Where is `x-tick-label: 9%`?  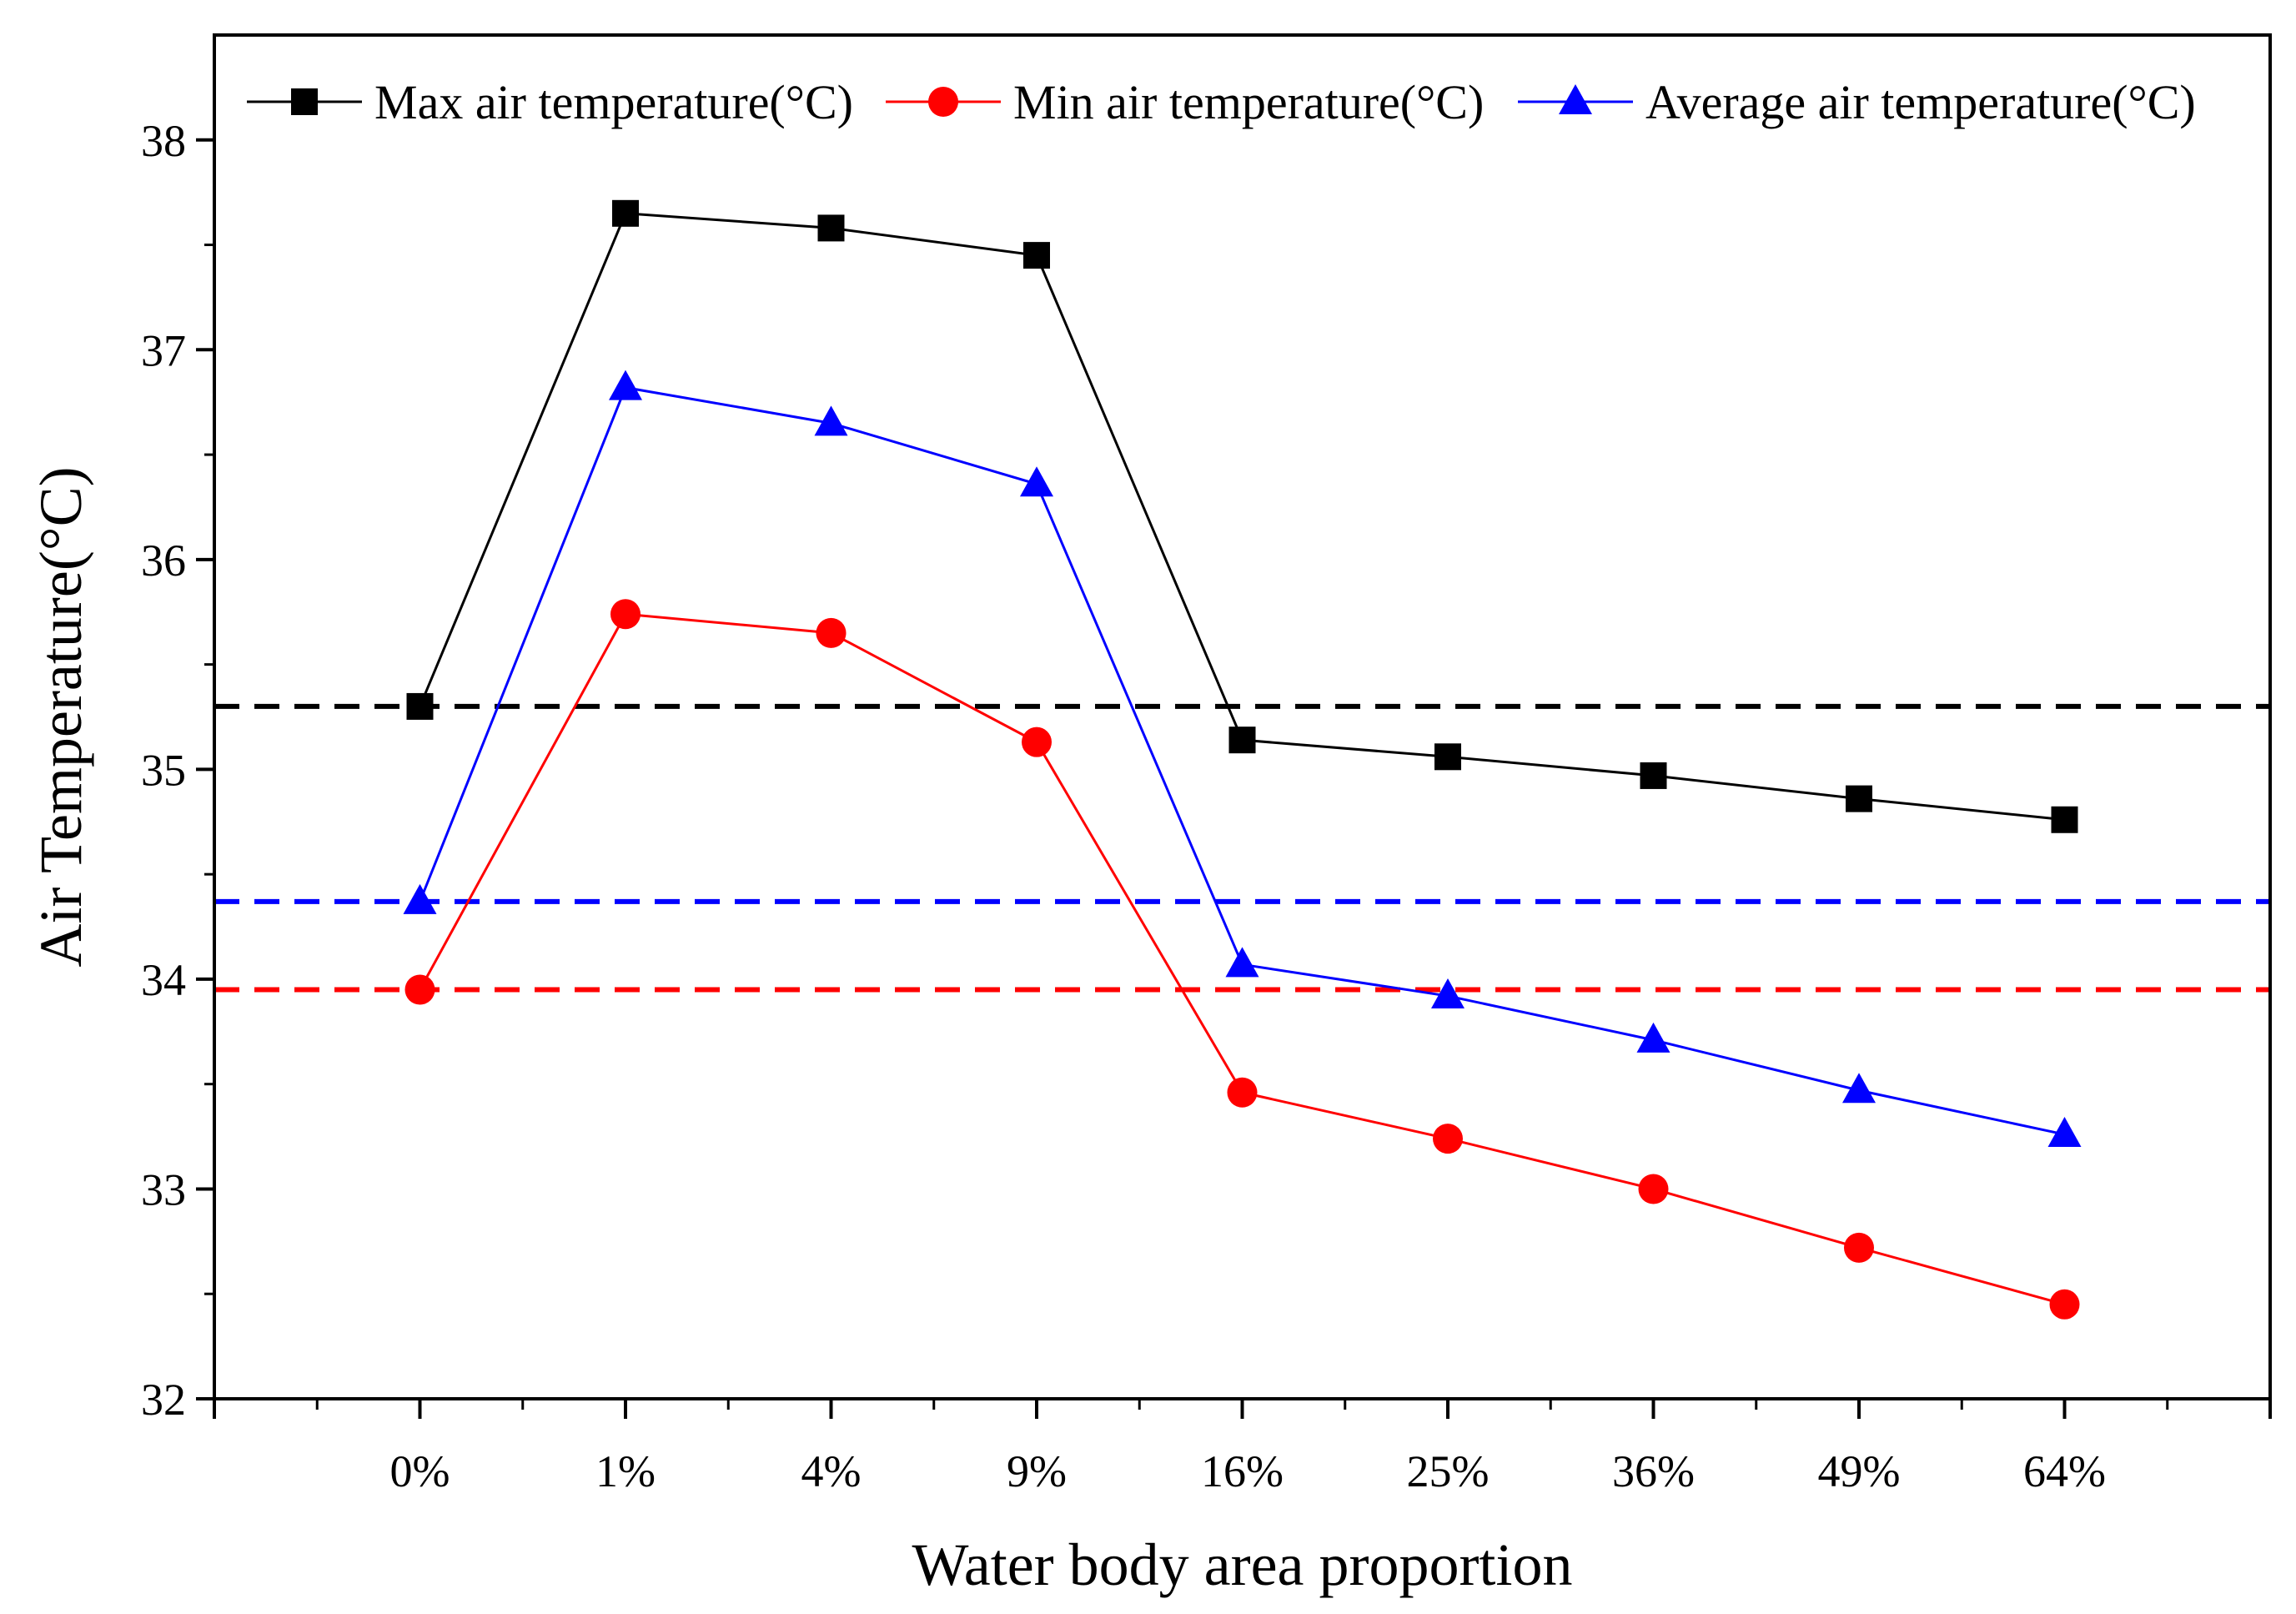
x-tick-label: 9% is located at coordinates (1037, 1471).